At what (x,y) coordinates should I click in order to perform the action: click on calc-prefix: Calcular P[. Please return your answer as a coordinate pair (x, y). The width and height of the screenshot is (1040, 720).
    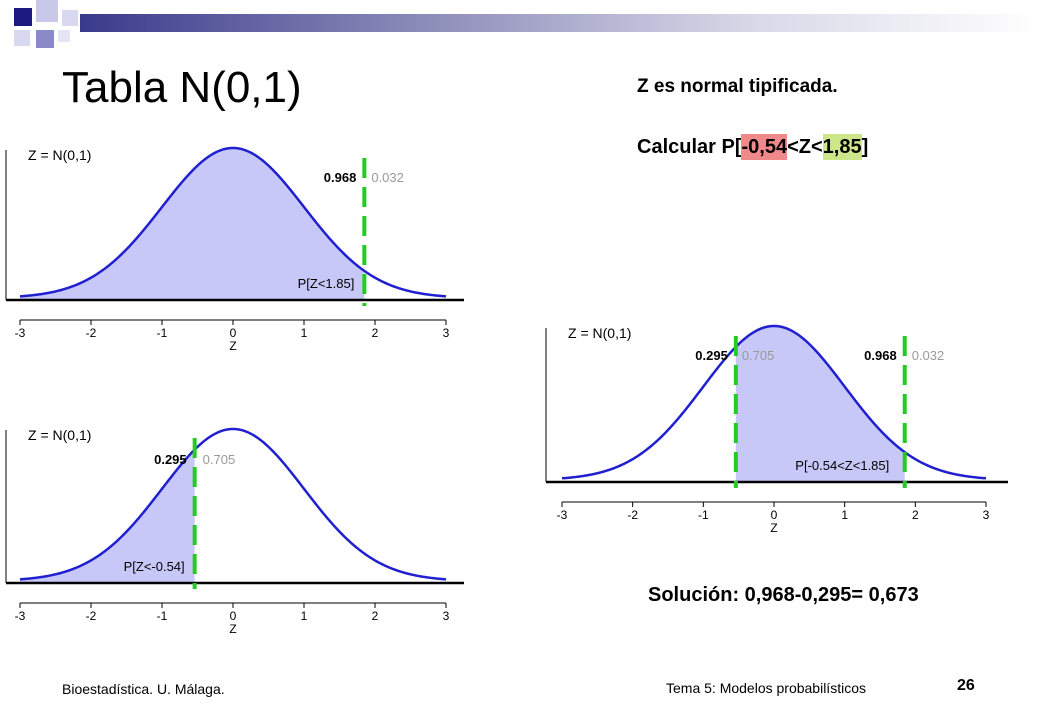
    Looking at the image, I should click on (689, 147).